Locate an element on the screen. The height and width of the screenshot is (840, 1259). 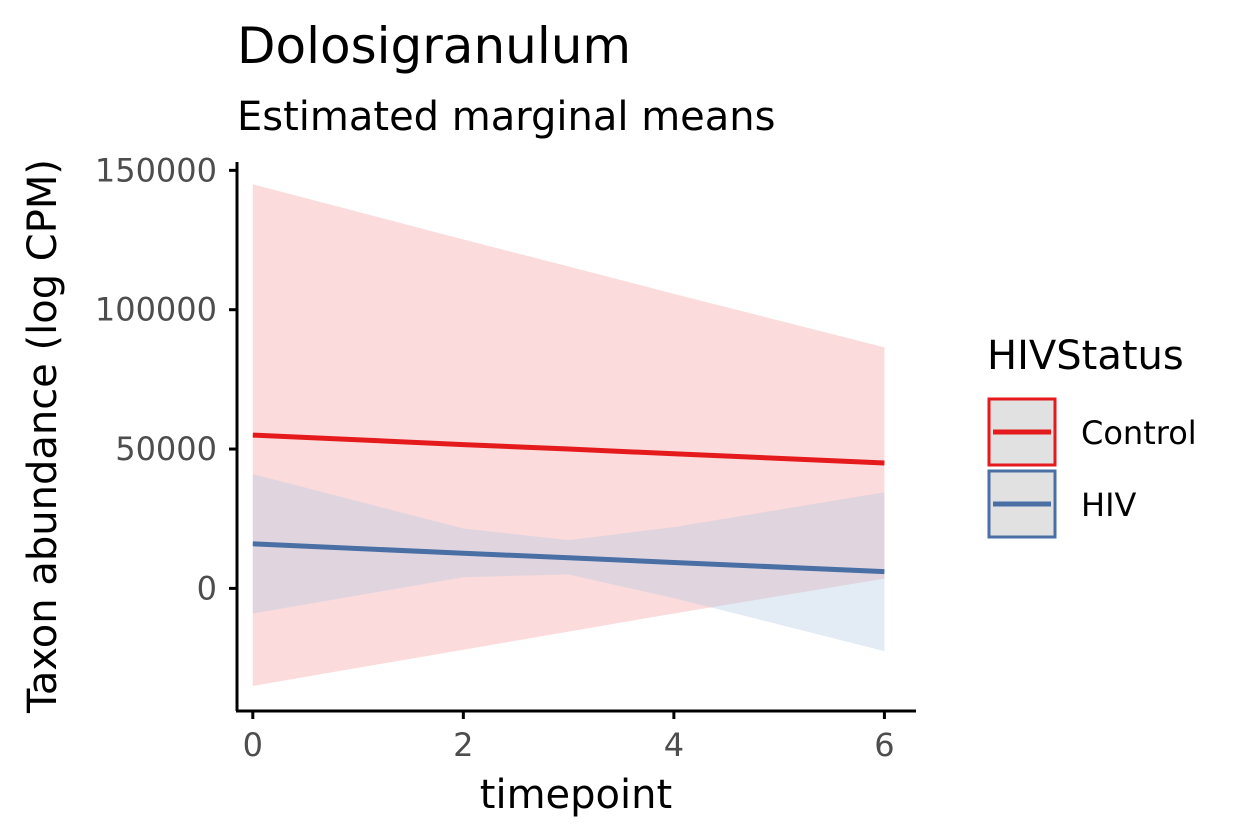
legend-item-hiv: HIV is located at coordinates (1062, 504).